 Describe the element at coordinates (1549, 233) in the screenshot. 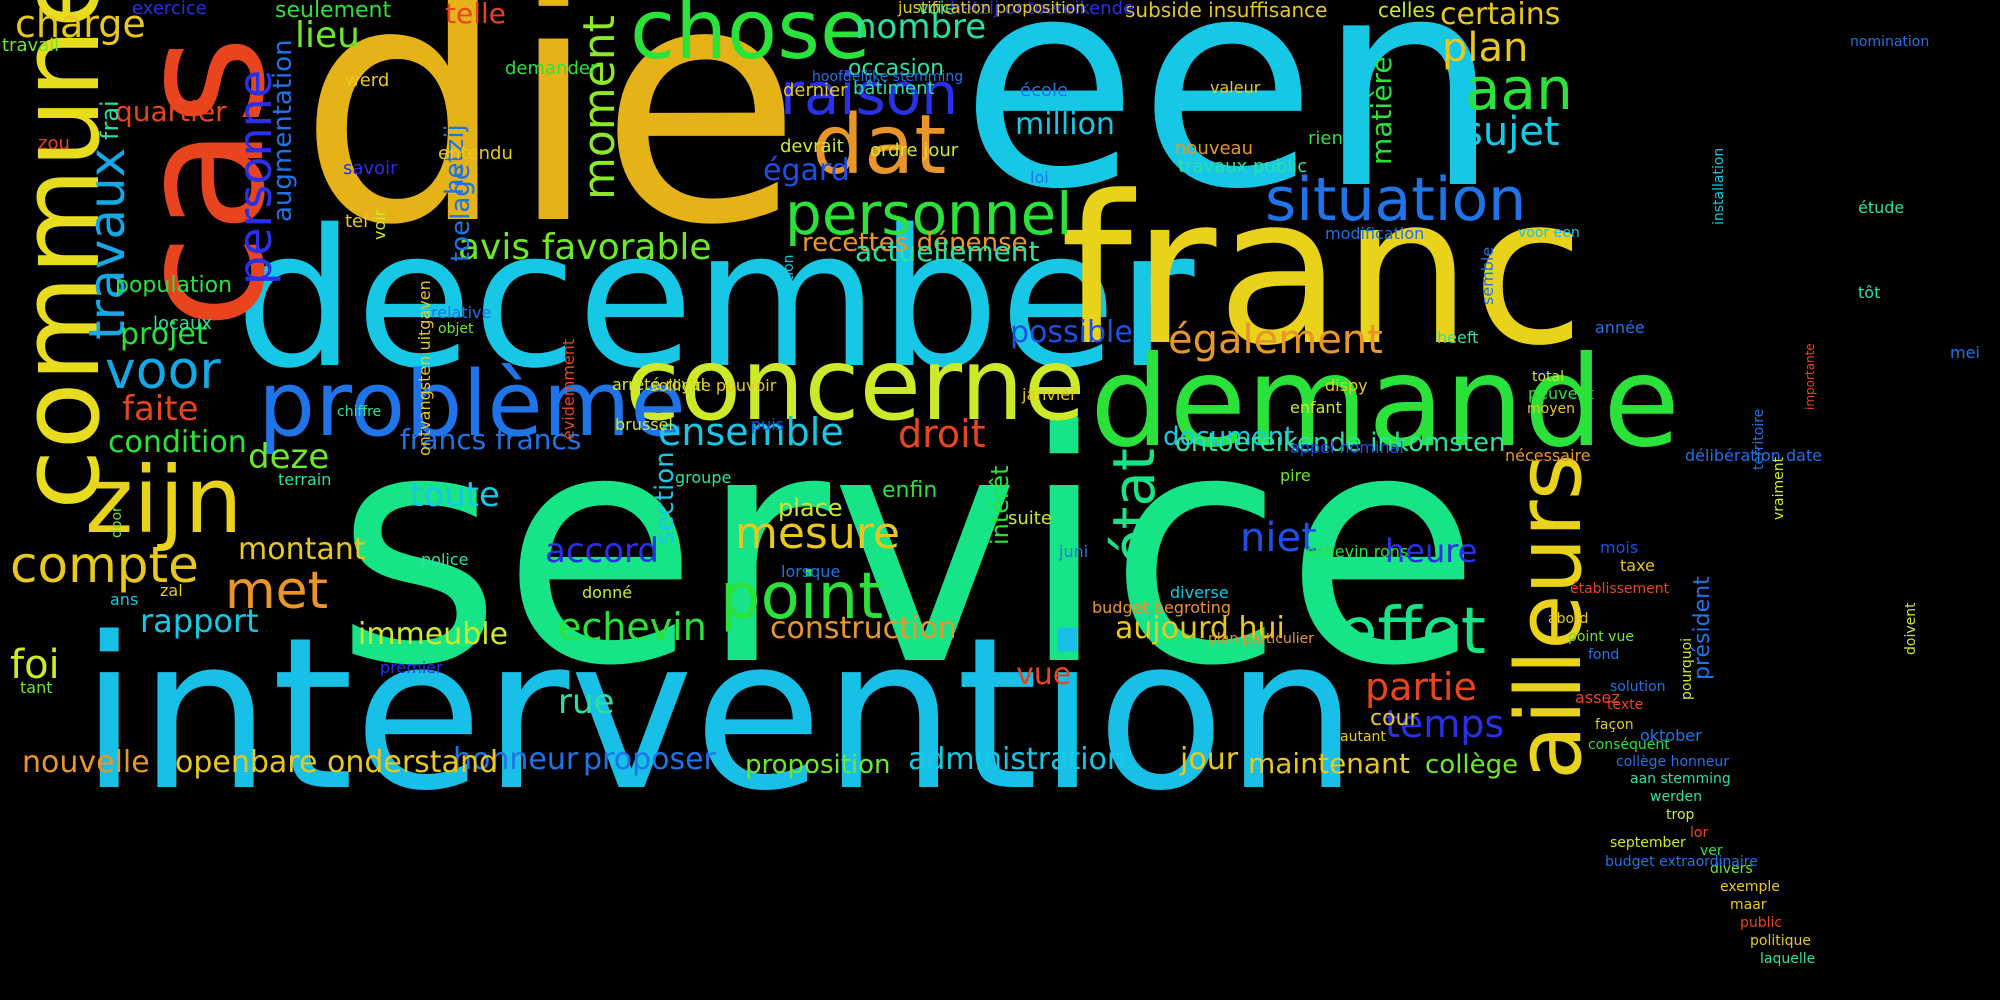

I see `word: voor een` at that location.